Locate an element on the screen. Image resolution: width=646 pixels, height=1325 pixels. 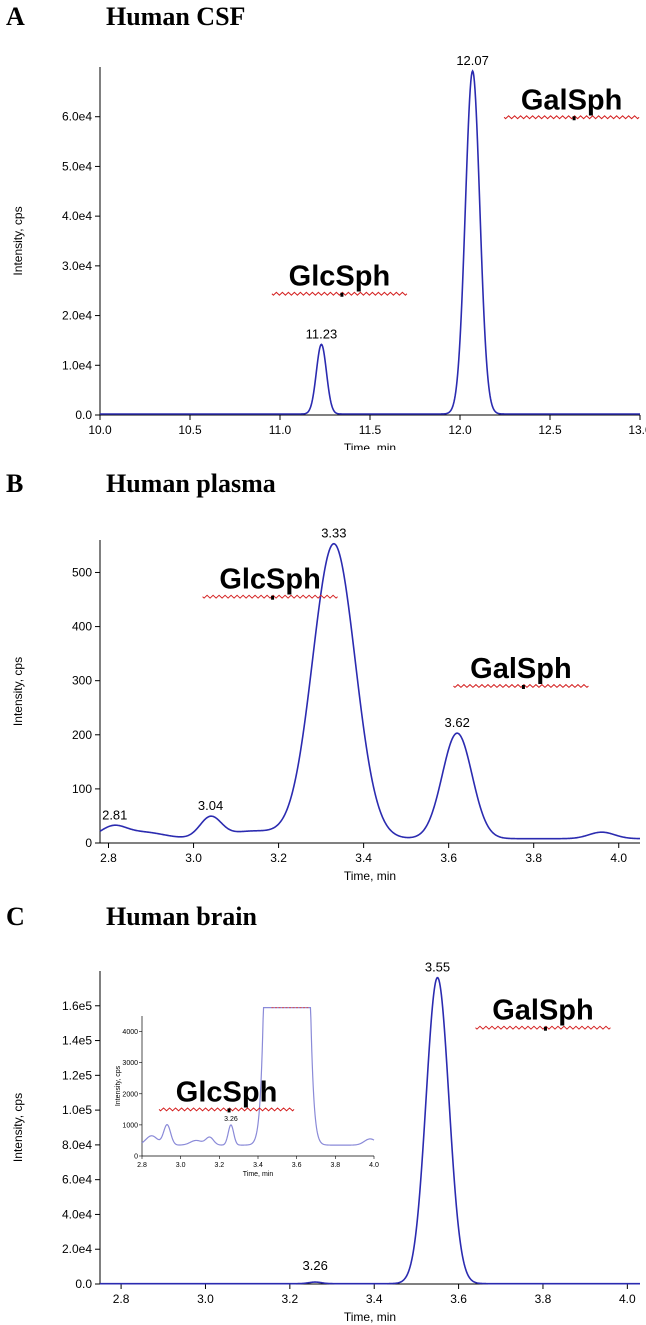
panel-b-letter: B is located at coordinates (15, 483).